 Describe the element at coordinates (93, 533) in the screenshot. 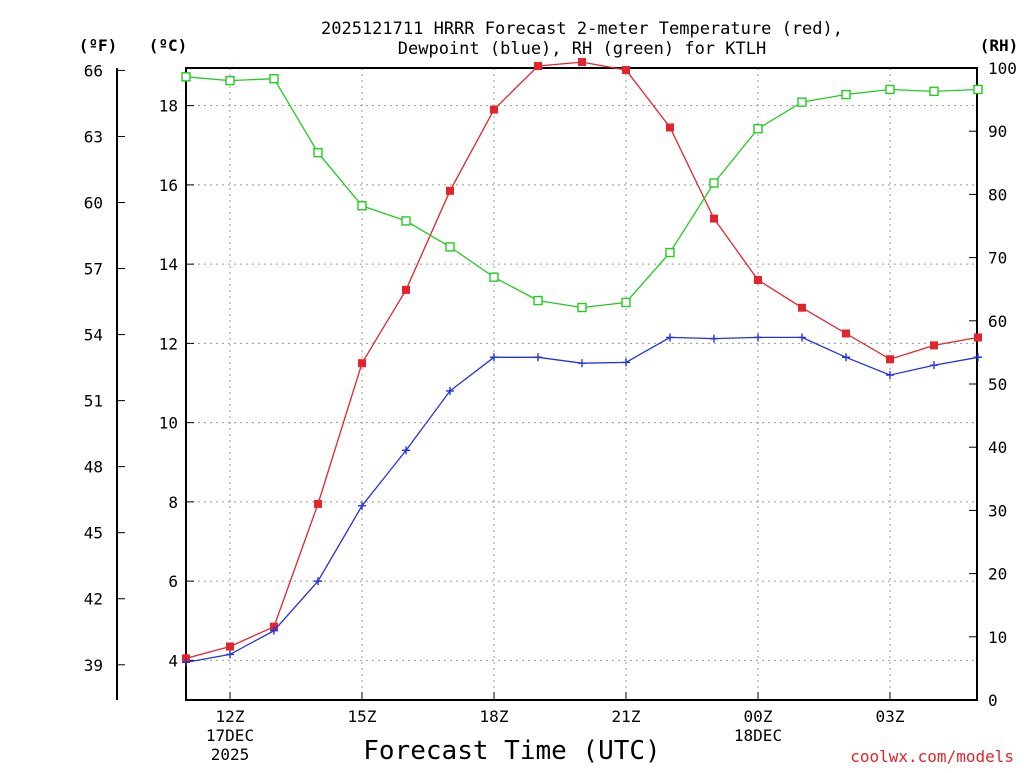

I see `fahrenheit-tick-label: 45` at that location.